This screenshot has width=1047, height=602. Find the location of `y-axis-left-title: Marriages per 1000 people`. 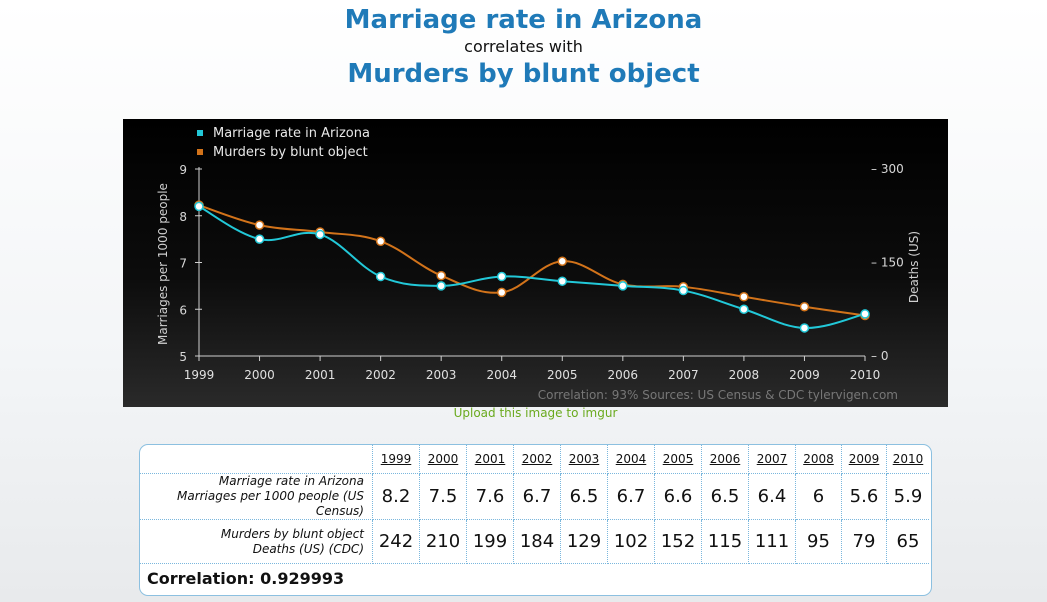

y-axis-left-title: Marriages per 1000 people is located at coordinates (163, 264).